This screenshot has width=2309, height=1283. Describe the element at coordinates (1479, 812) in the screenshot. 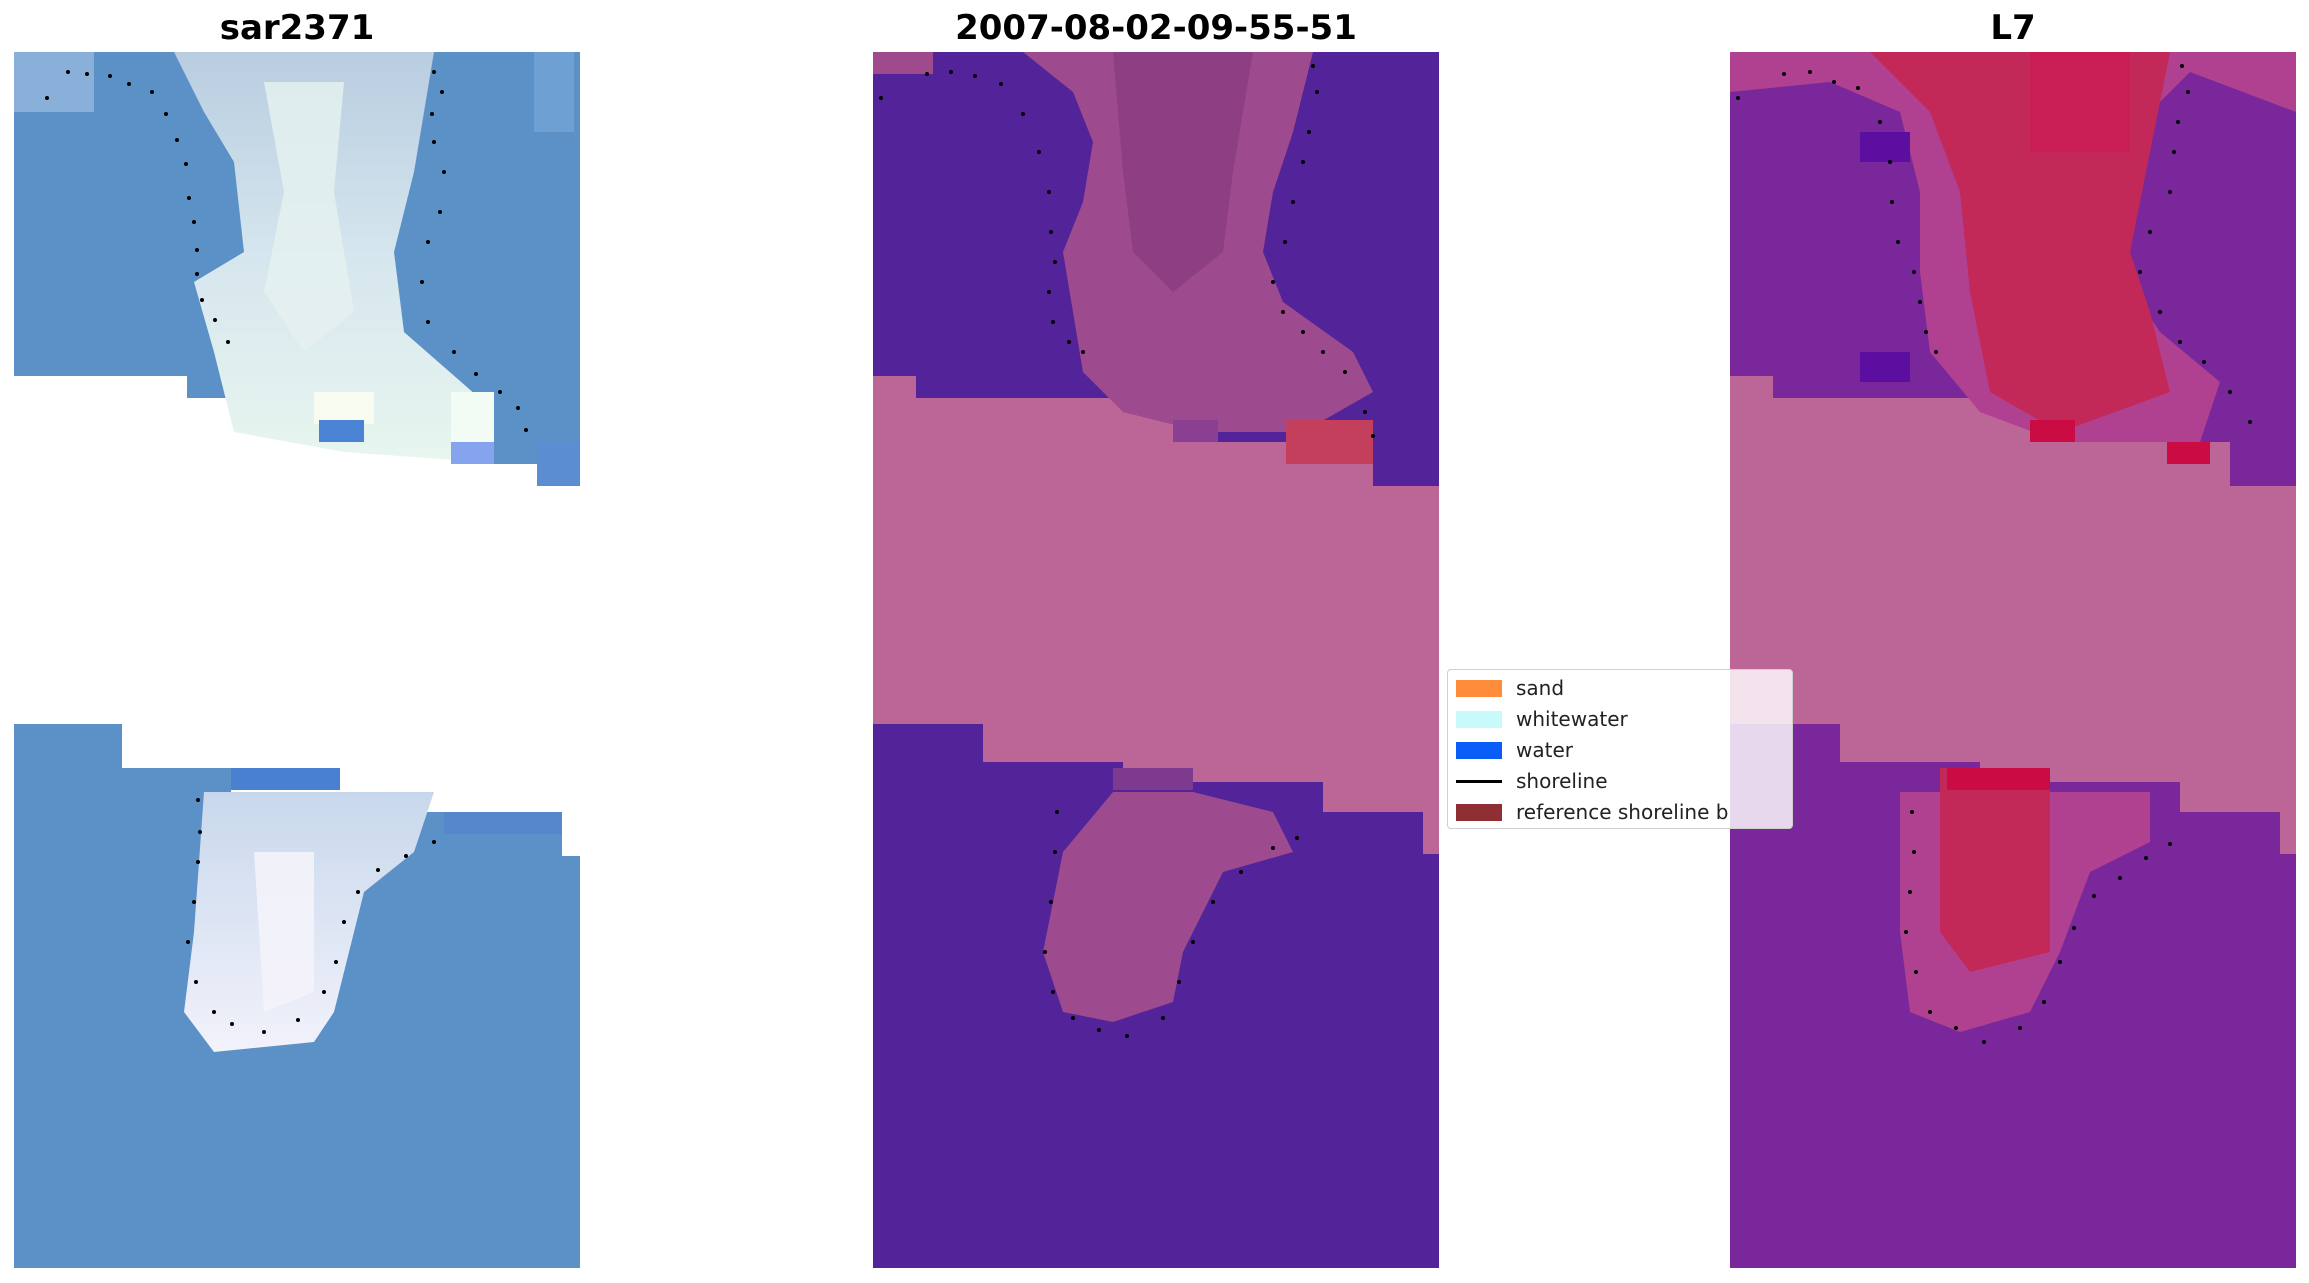

I see `reference-shoreline-swatch` at that location.